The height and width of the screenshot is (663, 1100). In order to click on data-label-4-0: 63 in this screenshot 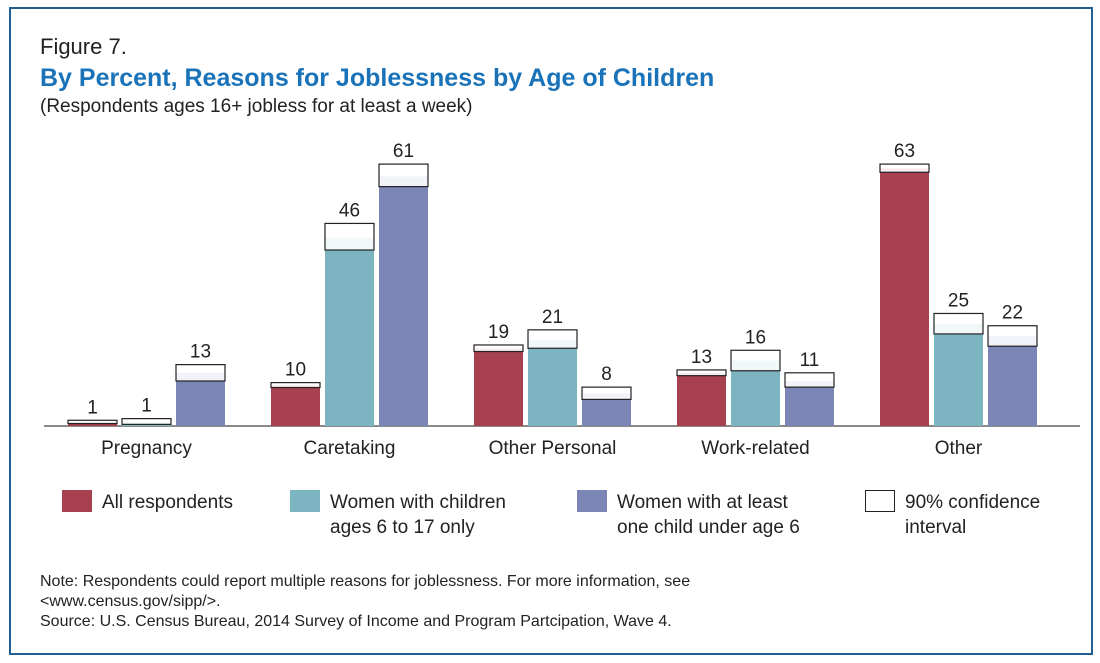, I will do `click(904, 151)`.